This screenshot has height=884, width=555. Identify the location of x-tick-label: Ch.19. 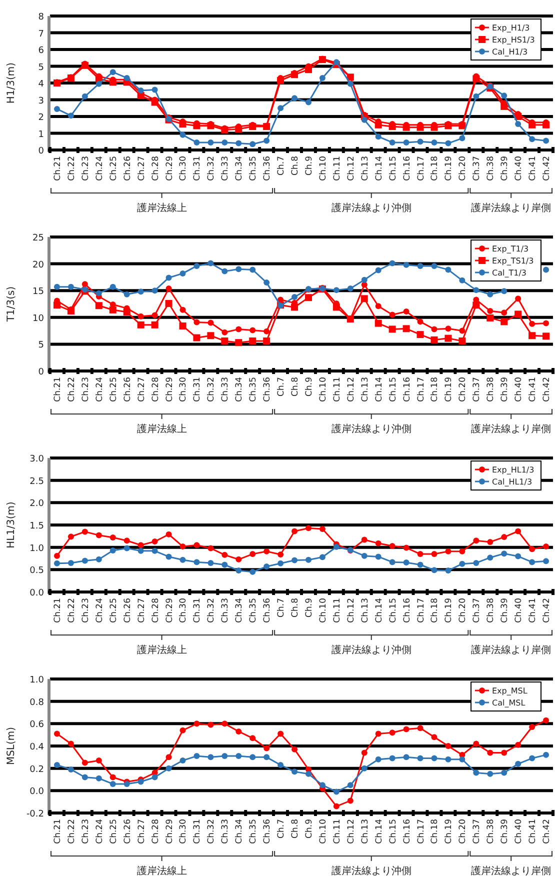
(449, 610).